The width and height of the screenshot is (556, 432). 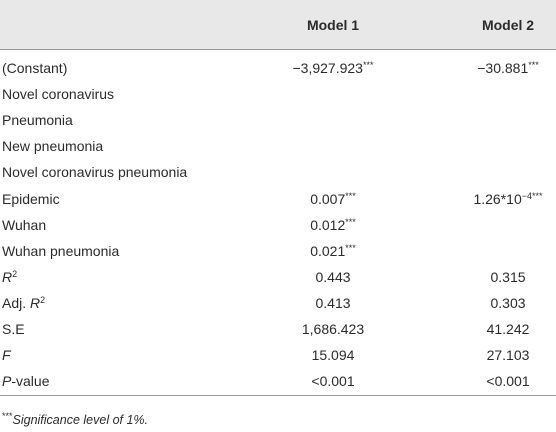 What do you see at coordinates (328, 250) in the screenshot?
I see `text: 0.021` at bounding box center [328, 250].